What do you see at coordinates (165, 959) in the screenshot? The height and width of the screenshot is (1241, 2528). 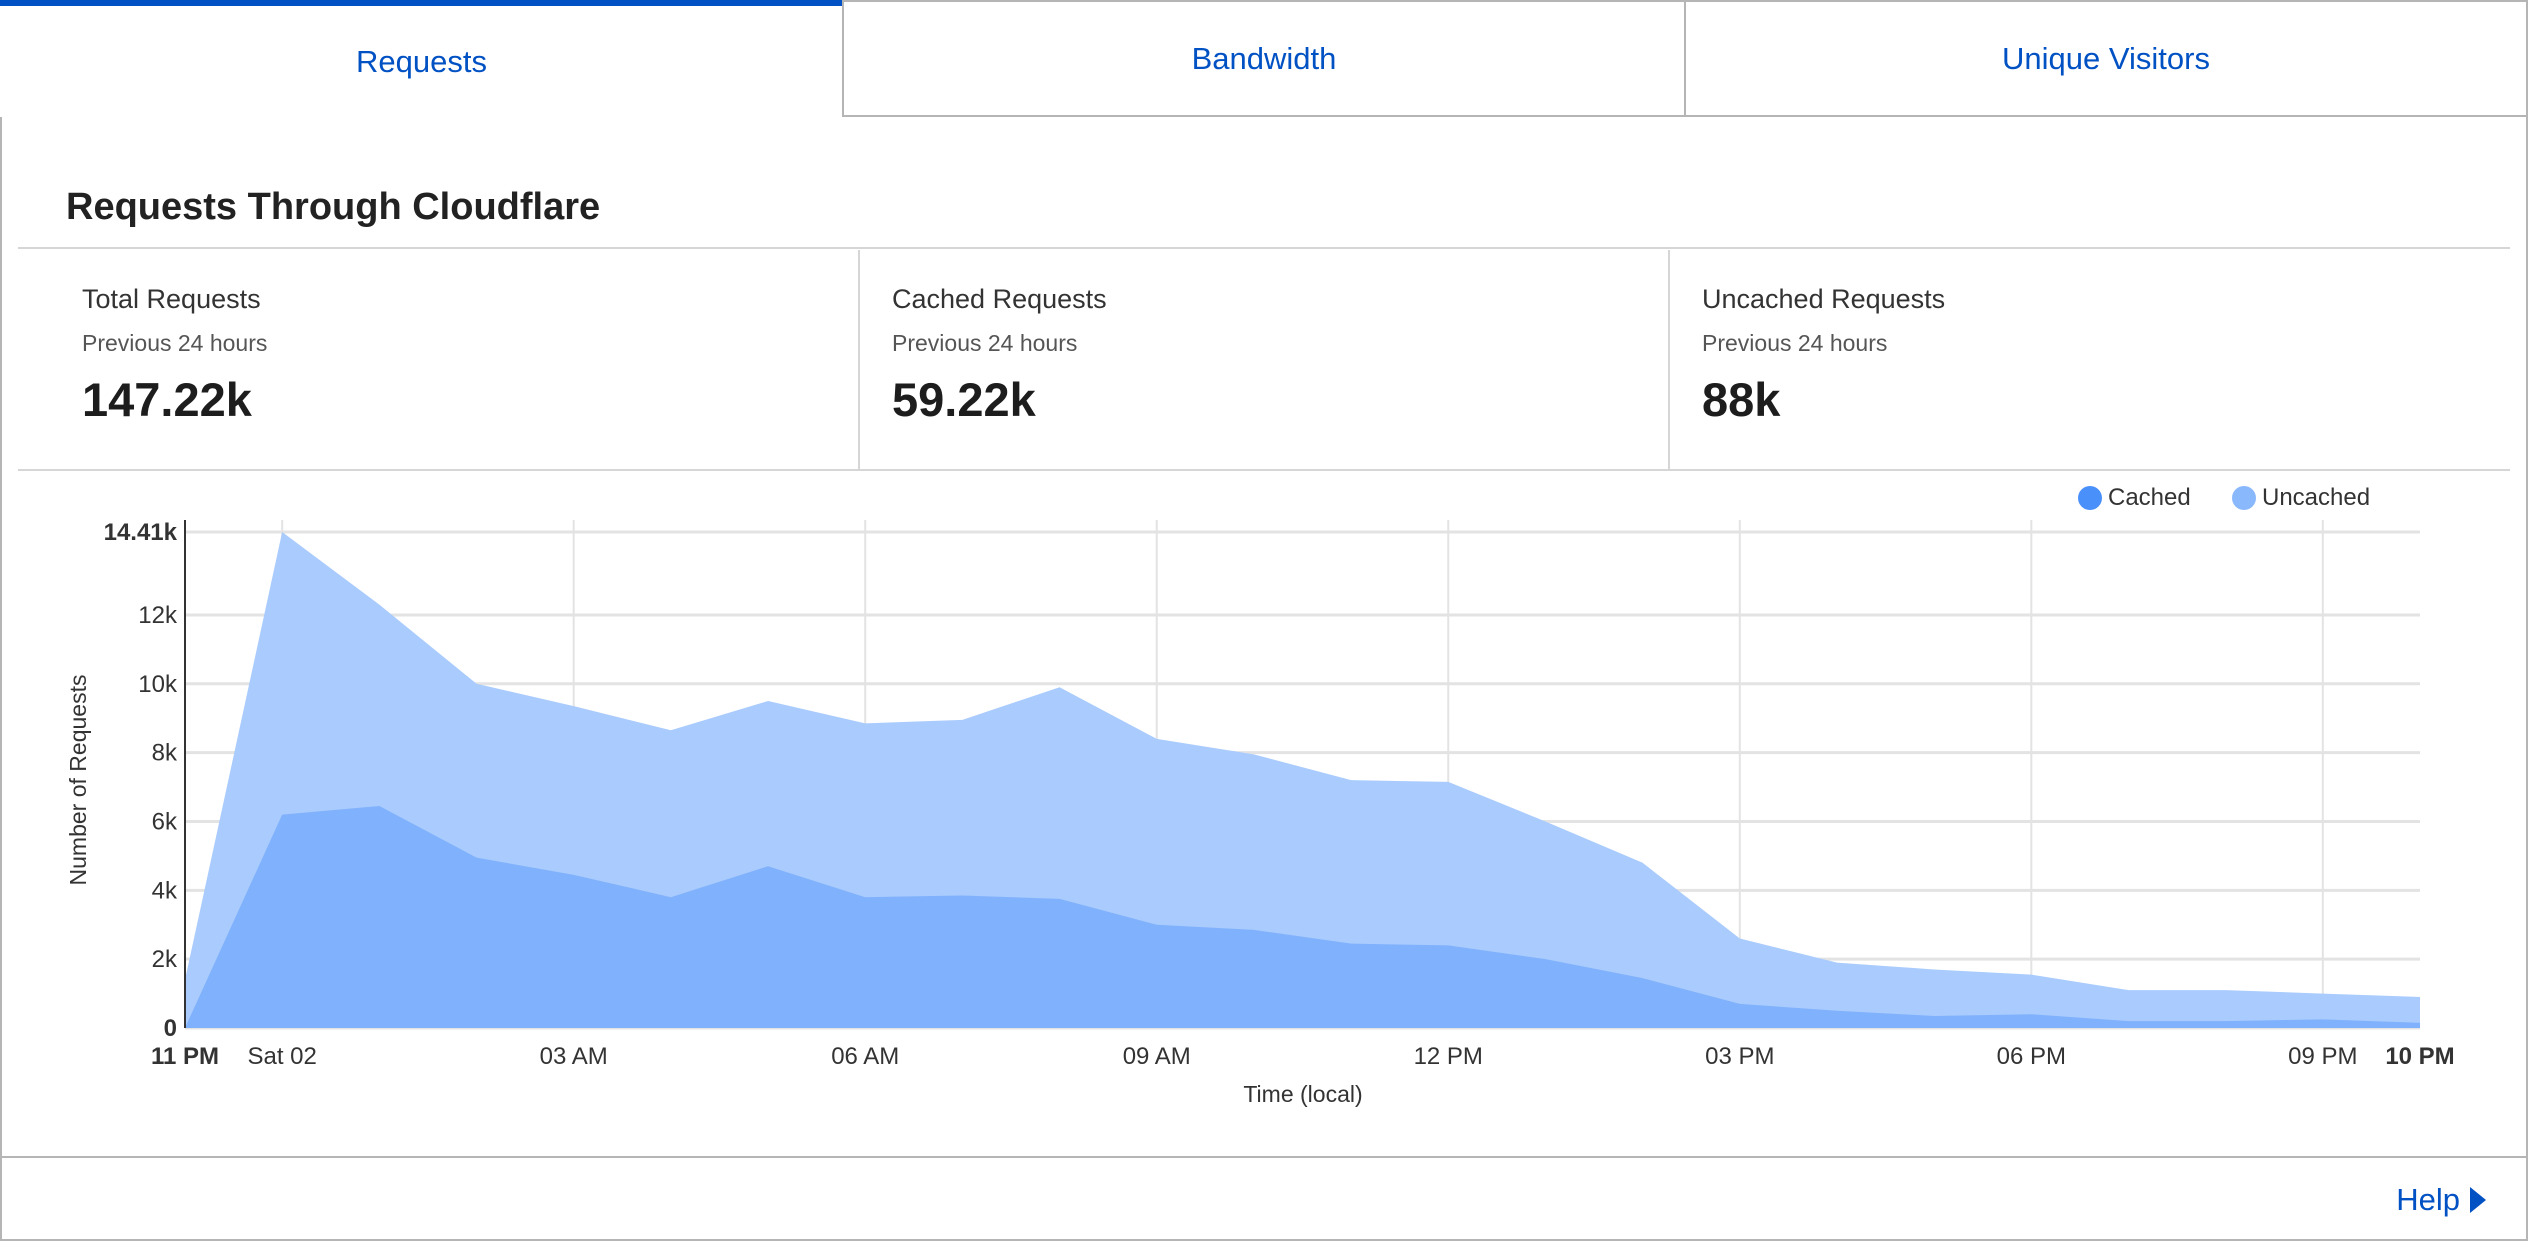 I see `y-tick-label: 2k` at bounding box center [165, 959].